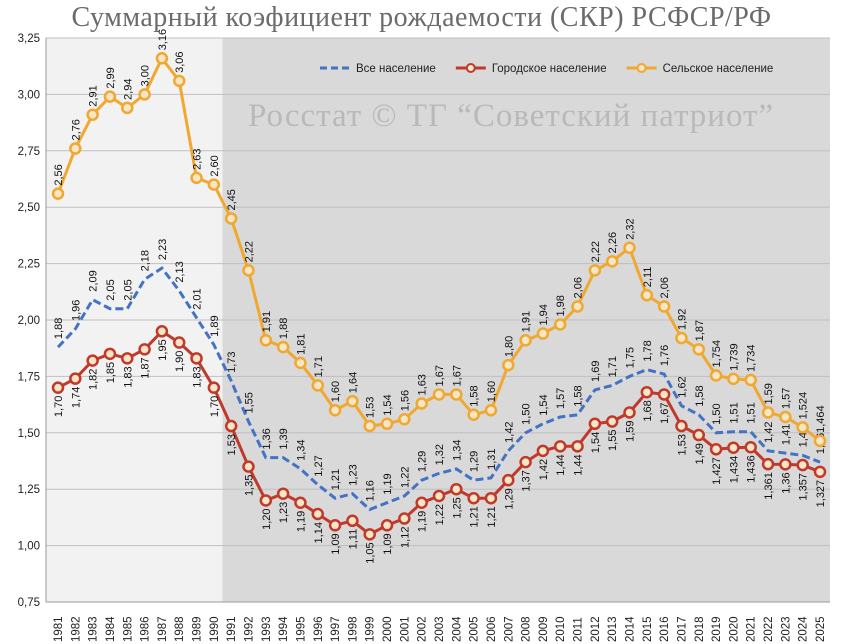 This screenshot has height=644, width=843. I want to click on data-label: 2,60, so click(215, 165).